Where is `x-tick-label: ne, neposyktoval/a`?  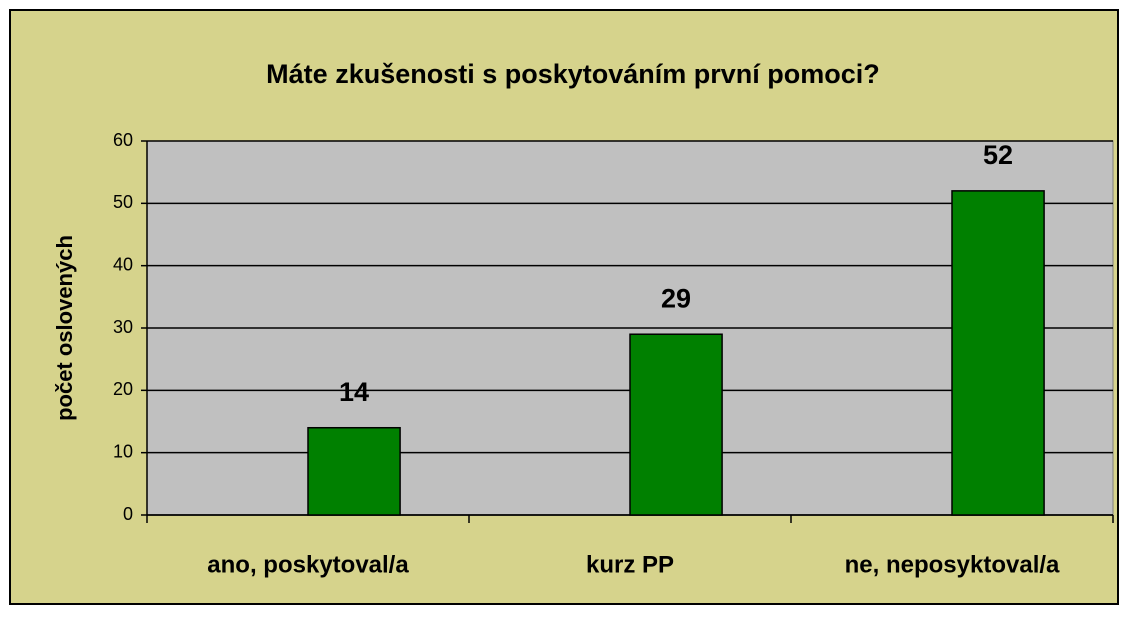 x-tick-label: ne, neposyktoval/a is located at coordinates (952, 564).